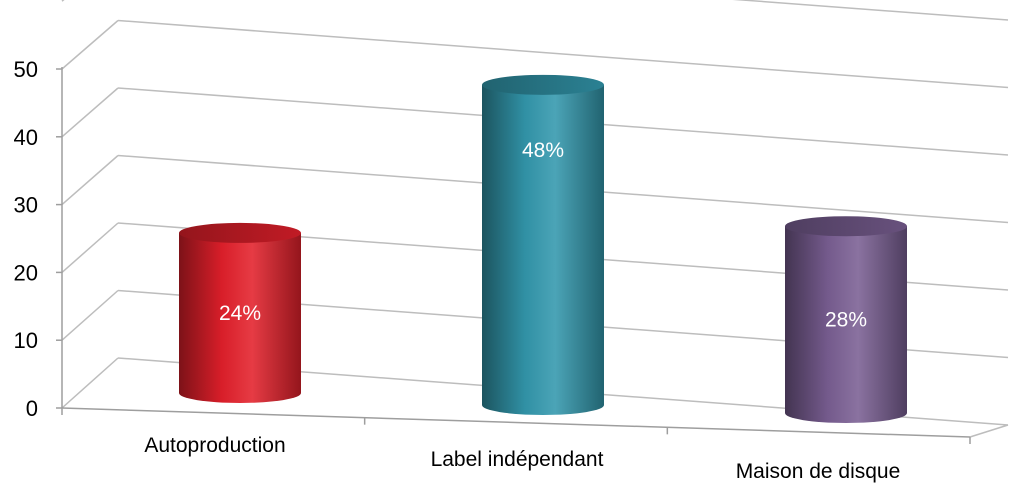 The height and width of the screenshot is (483, 1011). I want to click on bar-0: 24%, so click(240, 312).